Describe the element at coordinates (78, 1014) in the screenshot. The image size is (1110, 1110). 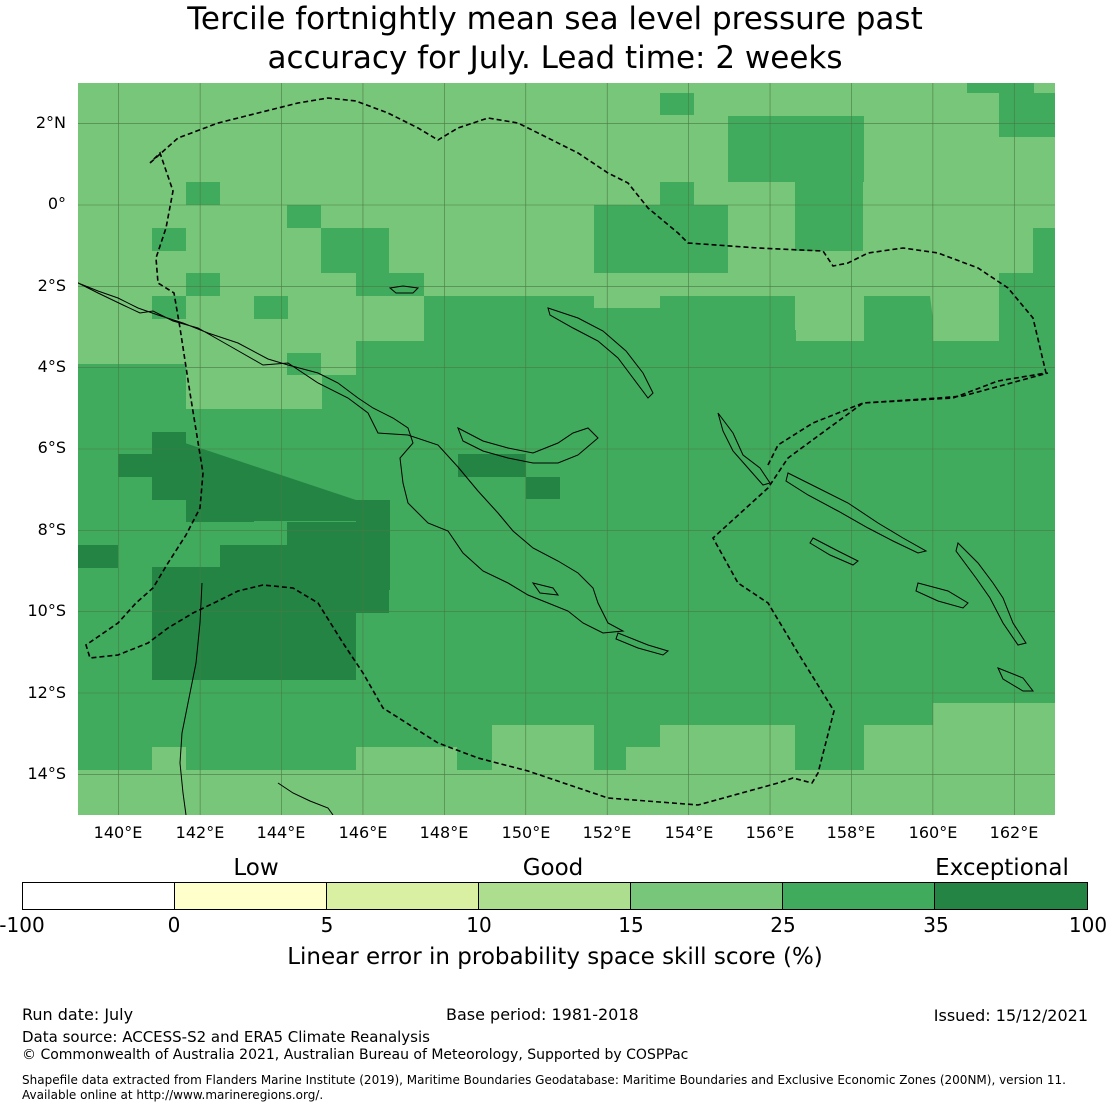
I see `run-date: Run date: July` at that location.